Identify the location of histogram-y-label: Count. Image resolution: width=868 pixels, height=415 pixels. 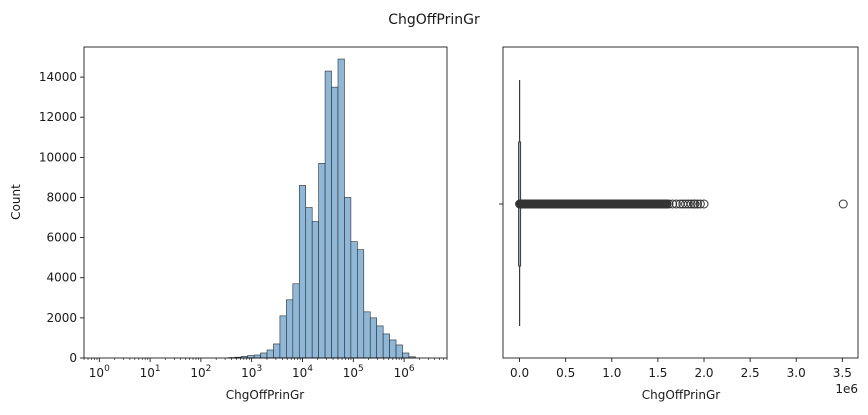
(16, 202).